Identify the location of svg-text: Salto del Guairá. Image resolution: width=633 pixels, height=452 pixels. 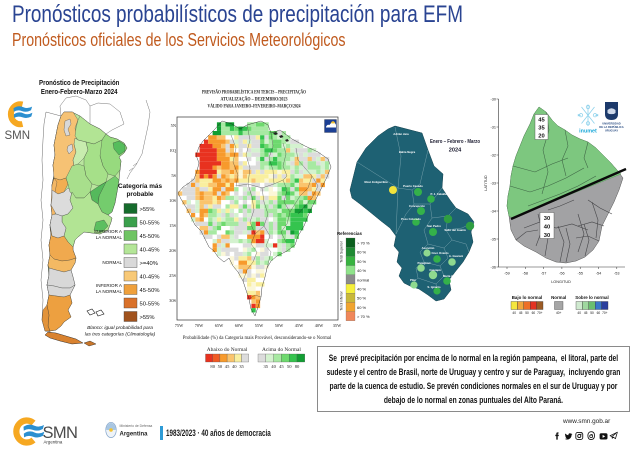
(455, 230).